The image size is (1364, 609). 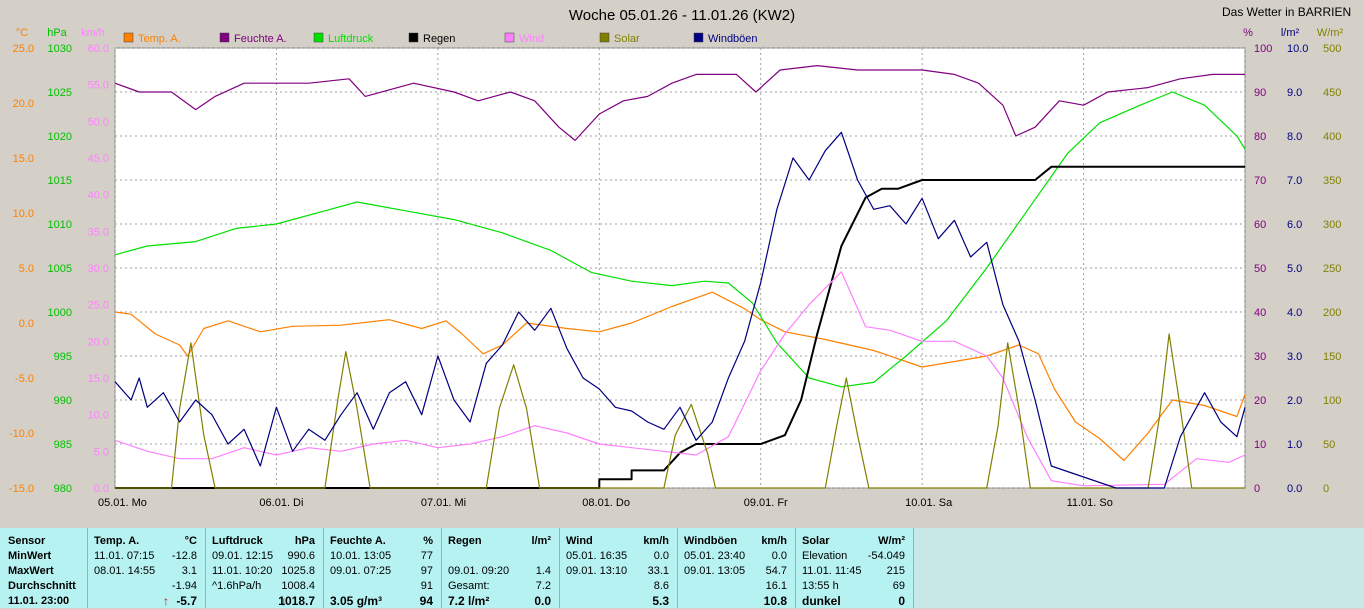 What do you see at coordinates (382, 556) in the screenshot?
I see `stats-row: 10.01. 13:05 77` at bounding box center [382, 556].